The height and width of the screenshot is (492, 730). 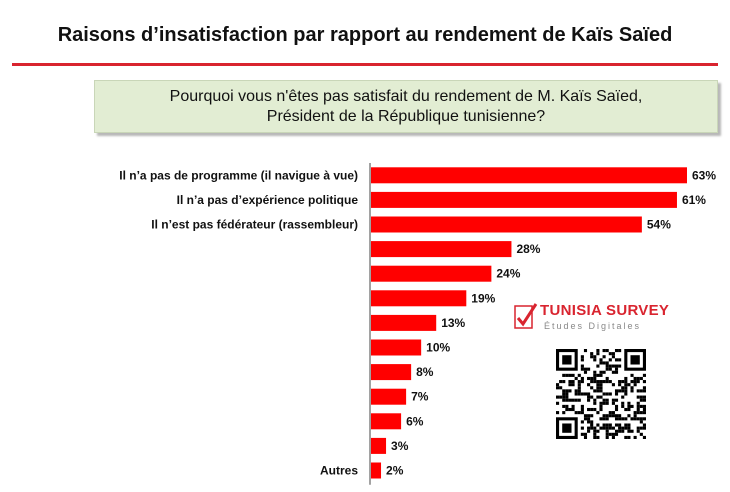 I want to click on value-label-12: 2%, so click(x=395, y=471).